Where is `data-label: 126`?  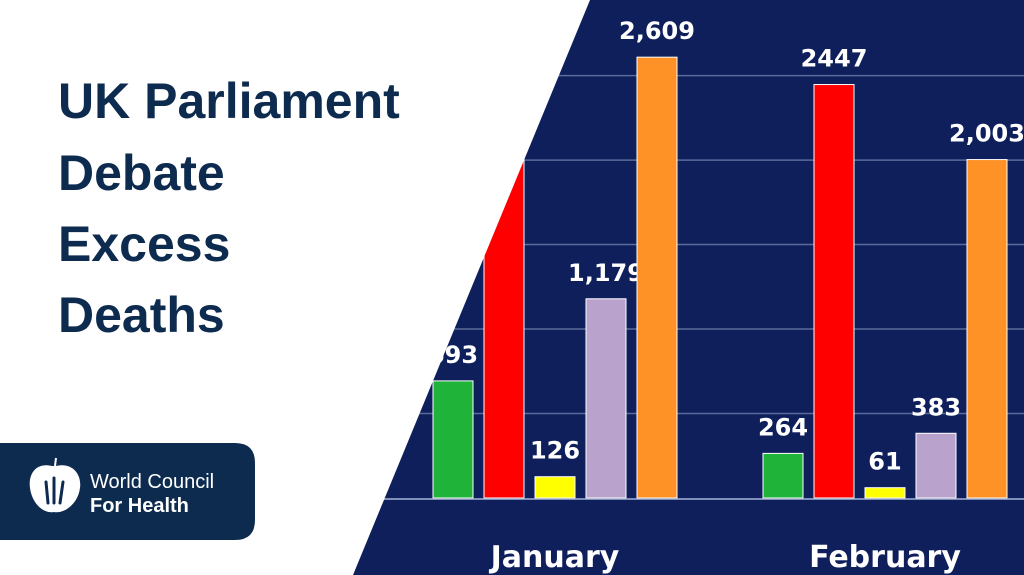
data-label: 126 is located at coordinates (555, 451).